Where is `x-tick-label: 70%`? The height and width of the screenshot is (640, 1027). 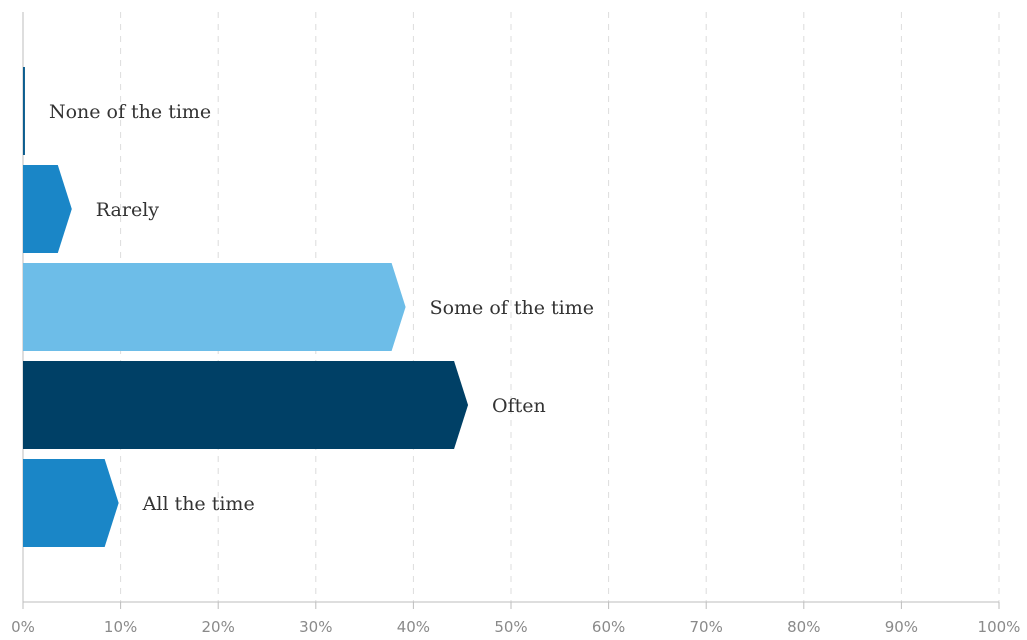 x-tick-label: 70% is located at coordinates (706, 627).